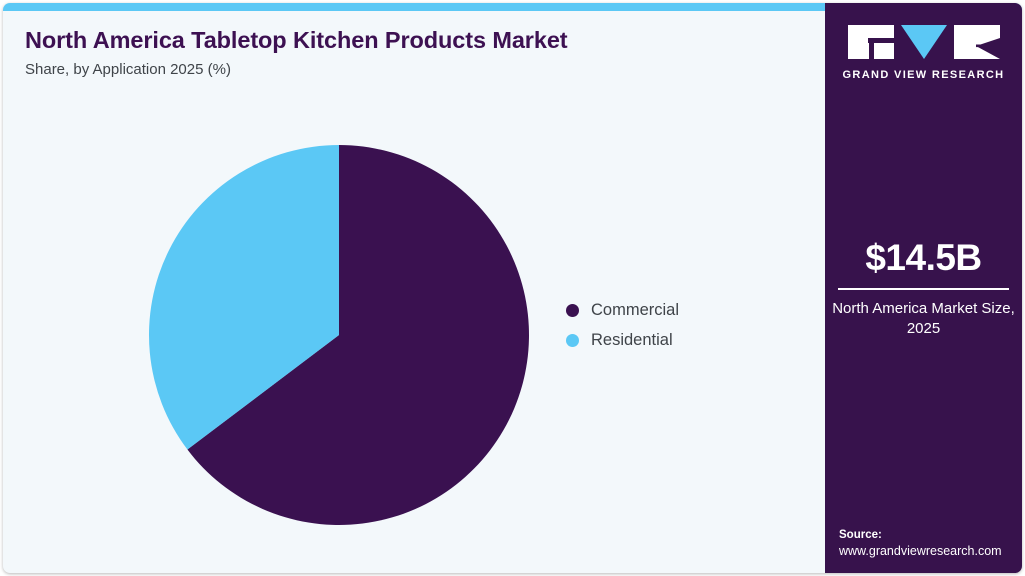 This screenshot has height=576, width=1025. Describe the element at coordinates (635, 309) in the screenshot. I see `legend-label-commercial: Commercial` at that location.